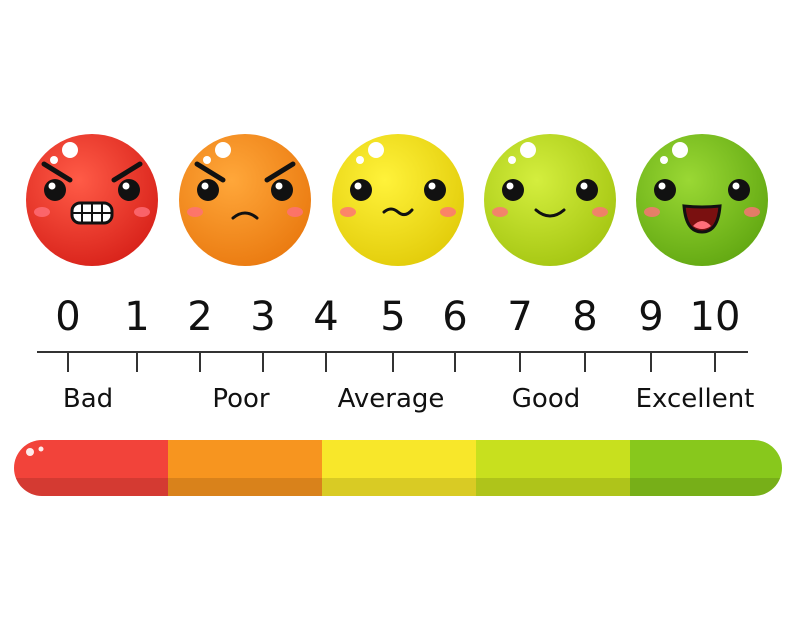 The image size is (800, 623). What do you see at coordinates (325, 317) in the screenshot?
I see `scale-number: 4` at bounding box center [325, 317].